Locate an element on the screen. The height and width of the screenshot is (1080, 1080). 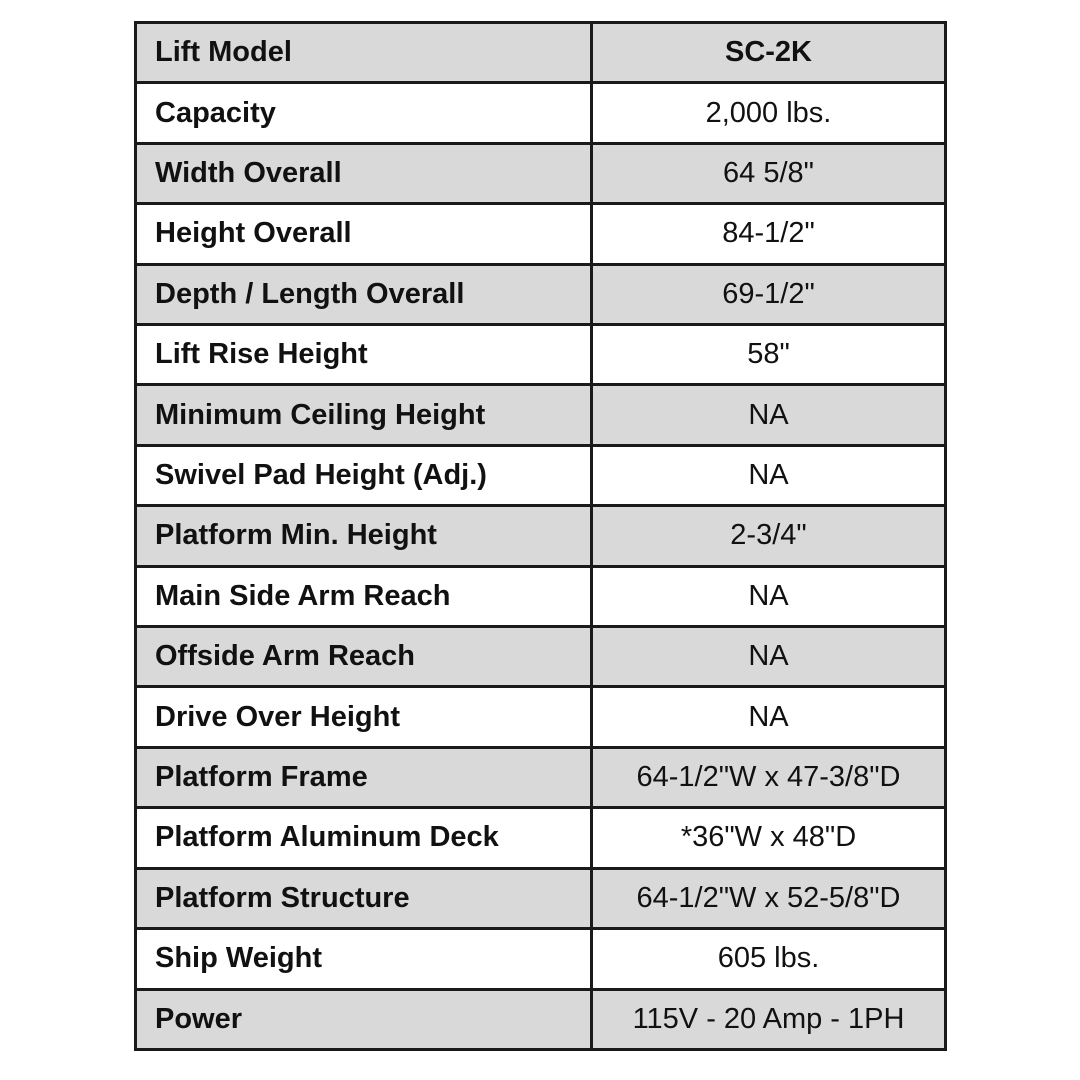
table-header-row: Lift Model SC-2K is located at coordinates (540, 52).